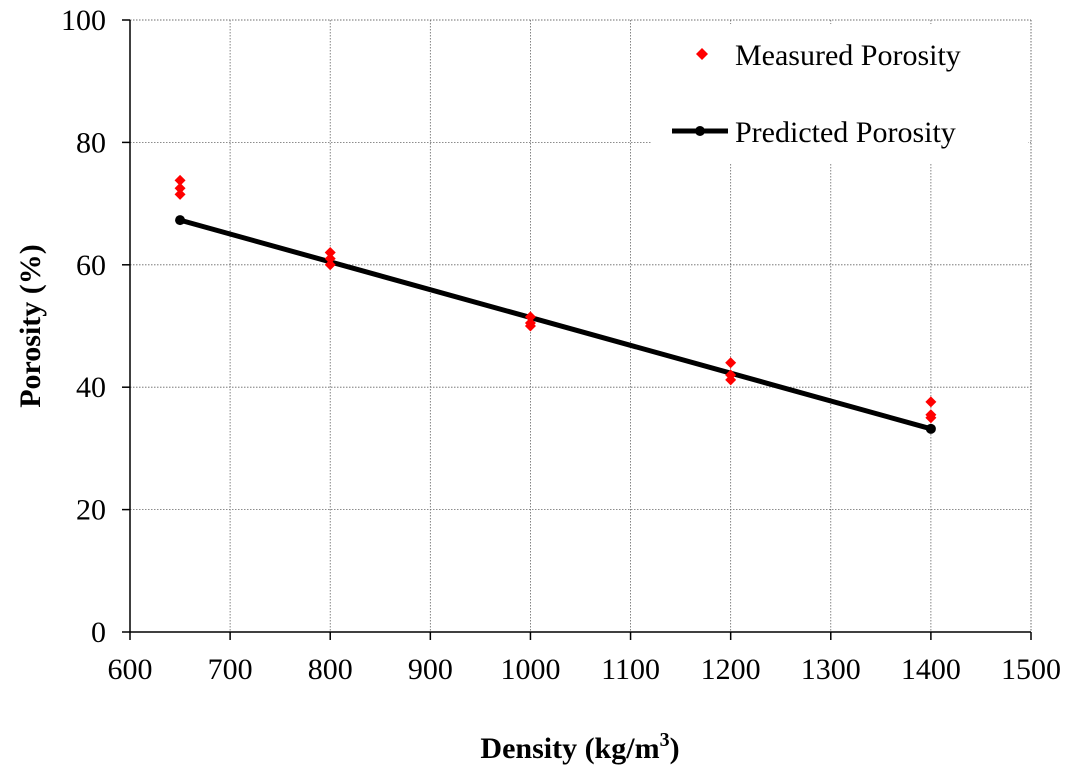 The width and height of the screenshot is (1070, 767). I want to click on legend-background, so click(840, 94).